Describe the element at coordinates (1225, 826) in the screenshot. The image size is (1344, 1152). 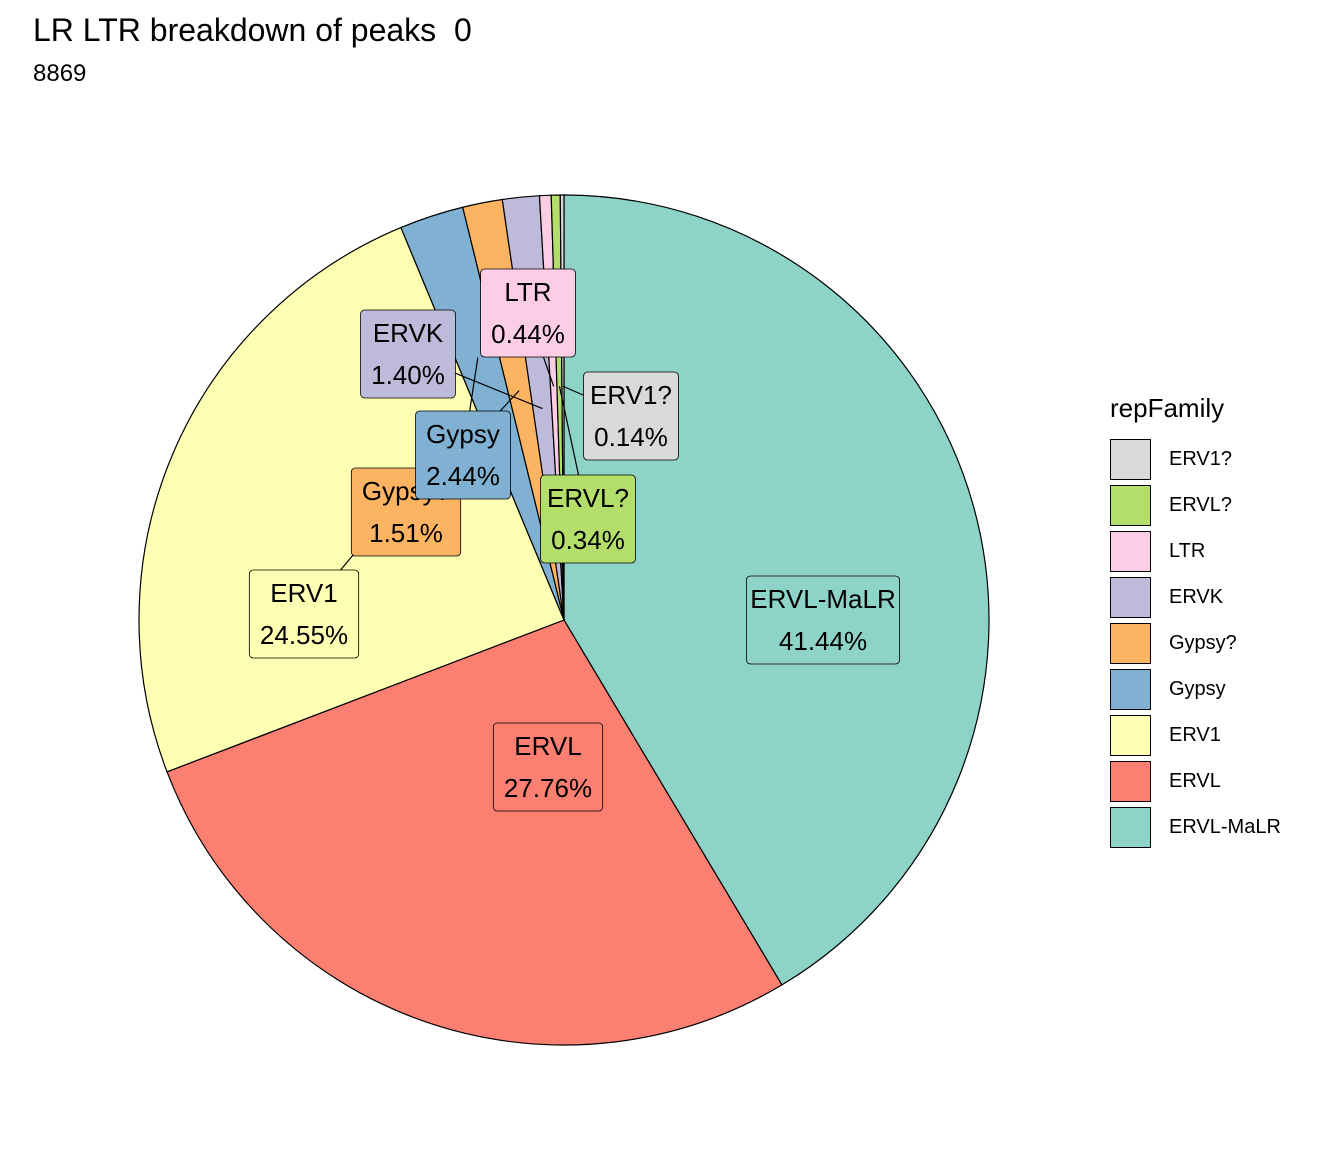
I see `legend-label-ervl-malr: ERVL-MaLR` at that location.